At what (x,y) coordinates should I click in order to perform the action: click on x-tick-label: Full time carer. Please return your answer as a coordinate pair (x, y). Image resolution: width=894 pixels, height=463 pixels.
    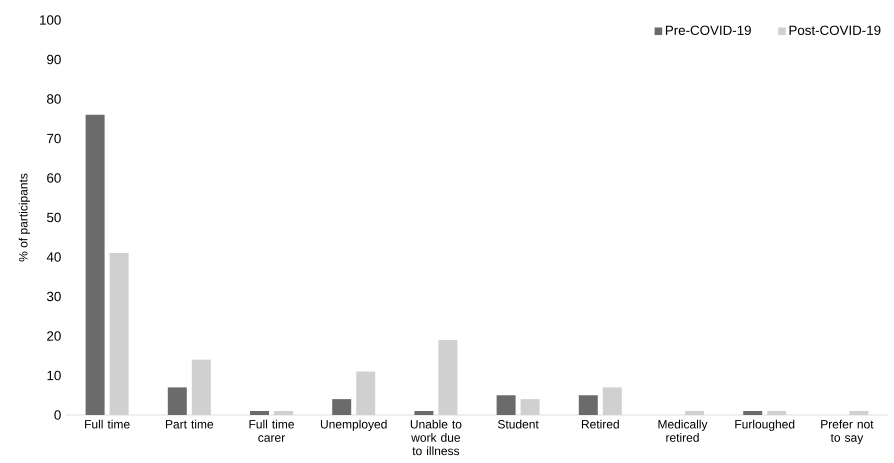
    Looking at the image, I should click on (271, 431).